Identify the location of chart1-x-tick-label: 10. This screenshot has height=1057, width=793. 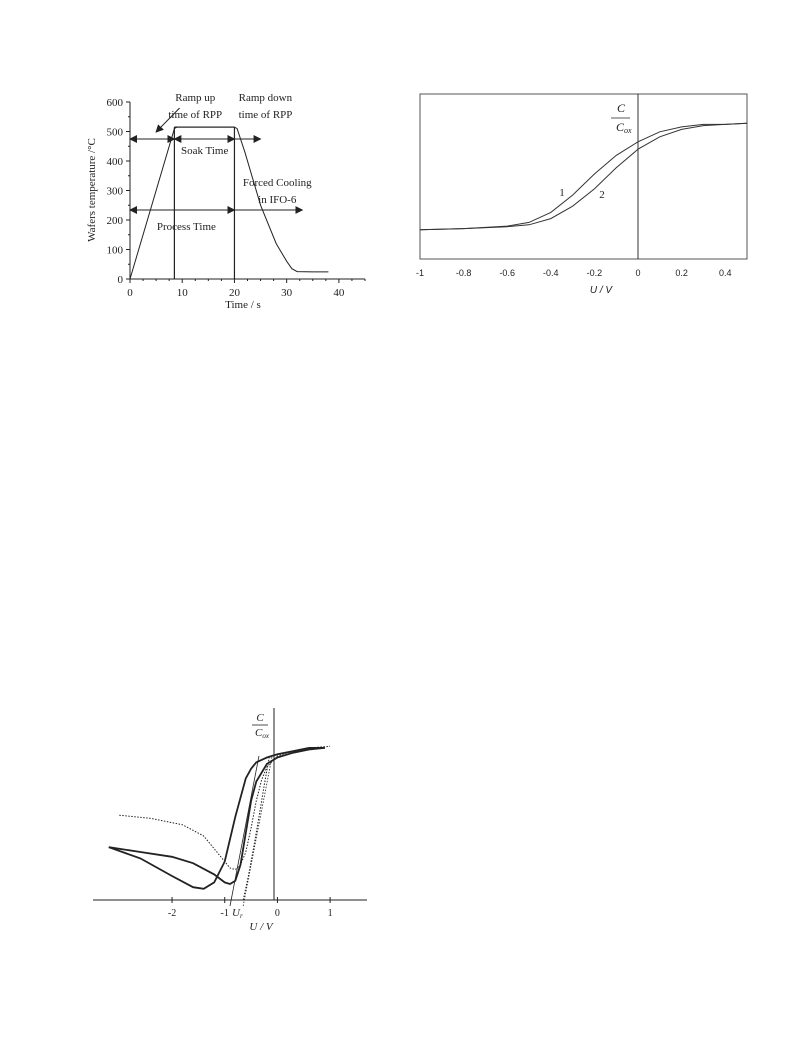
(183, 293).